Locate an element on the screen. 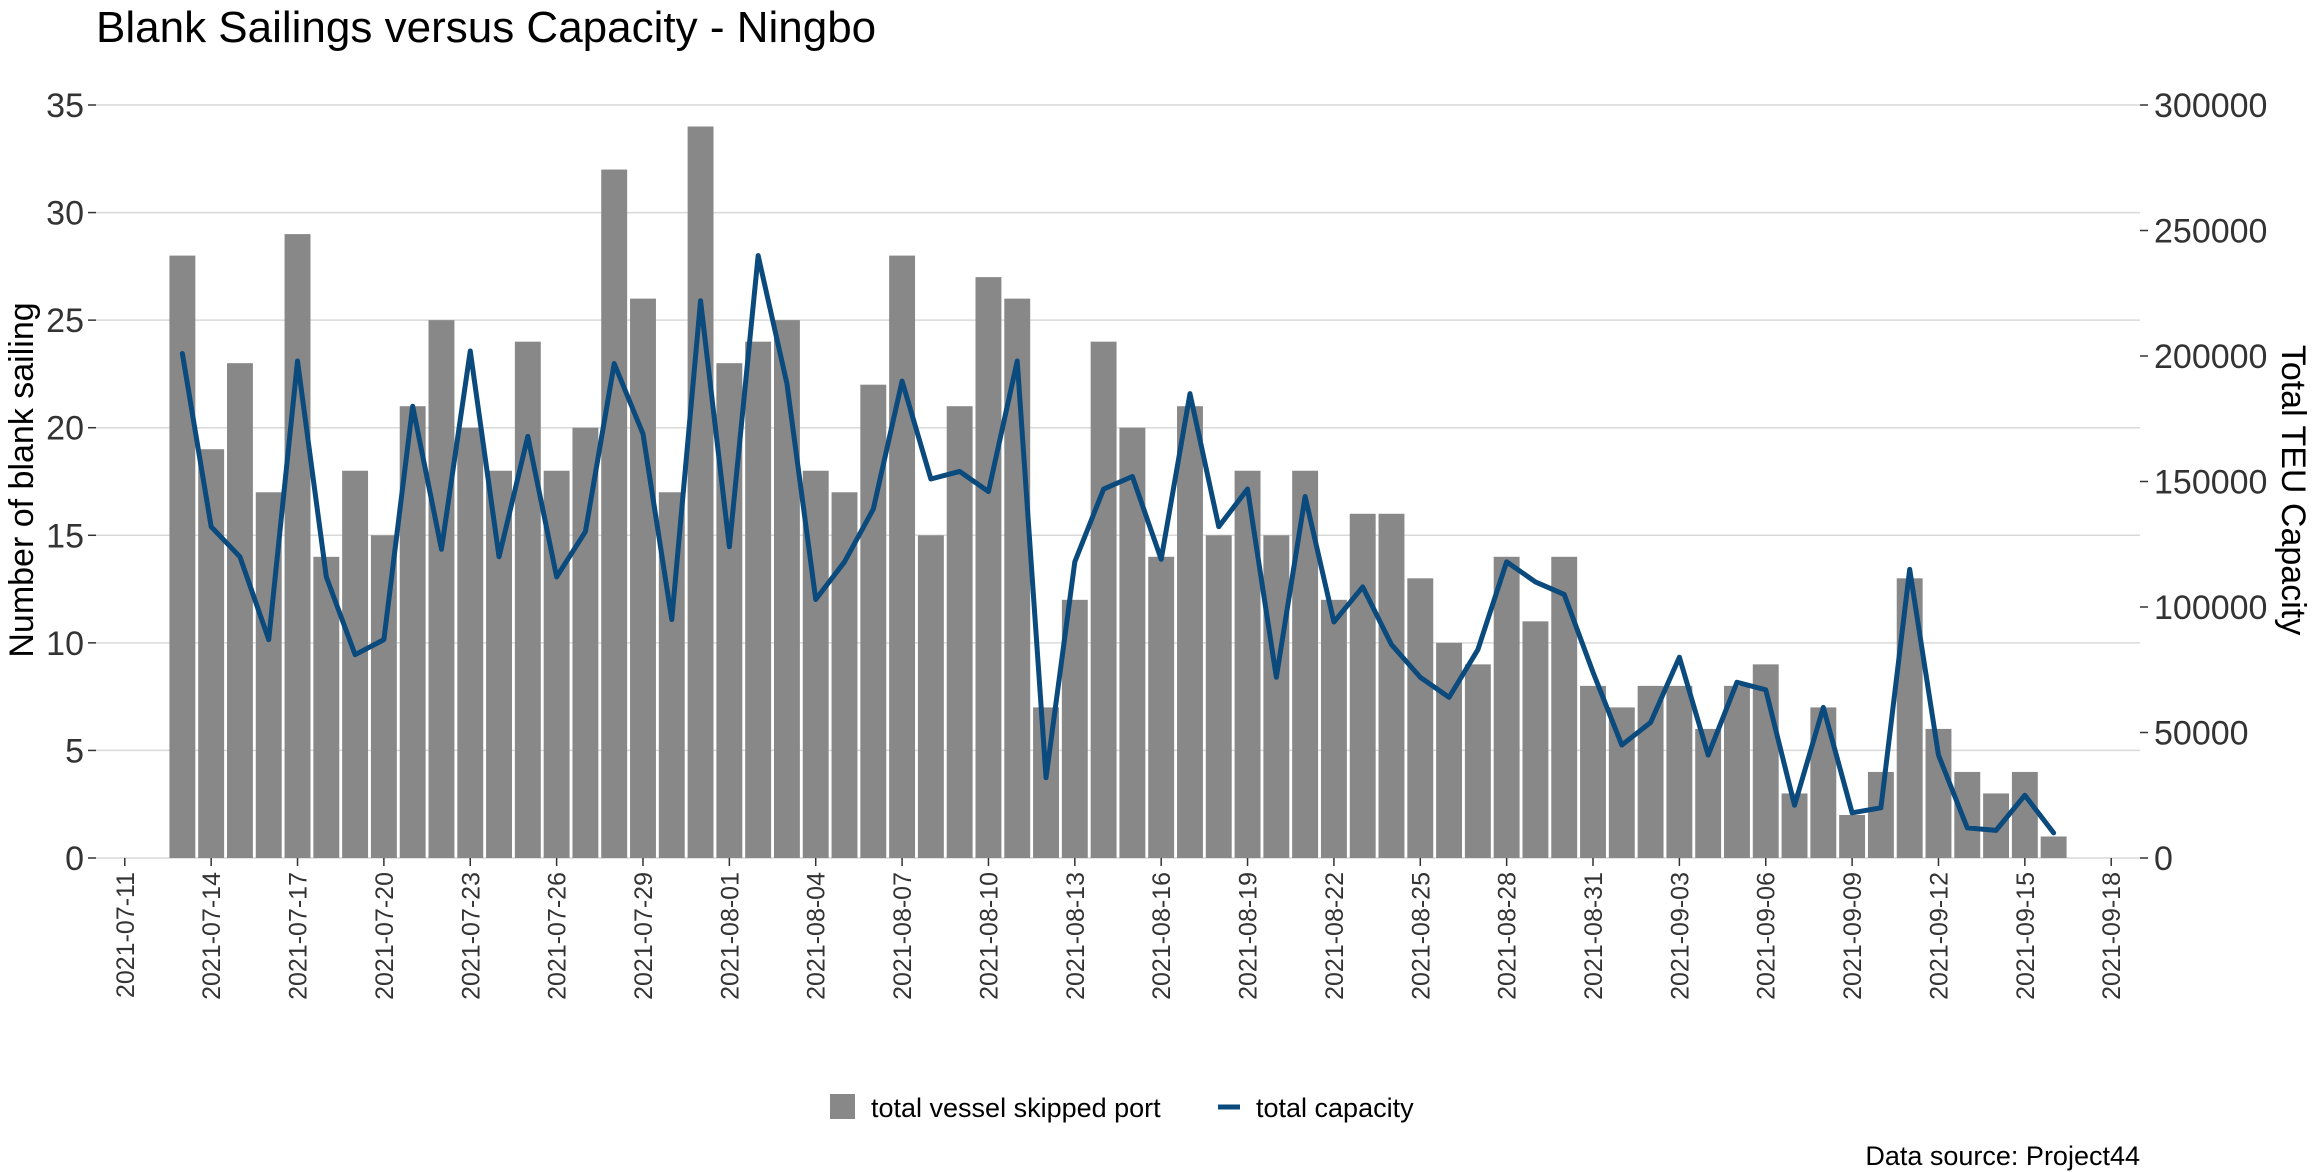 This screenshot has width=2314, height=1172. right-tick-label-1: 50000 is located at coordinates (2201, 734).